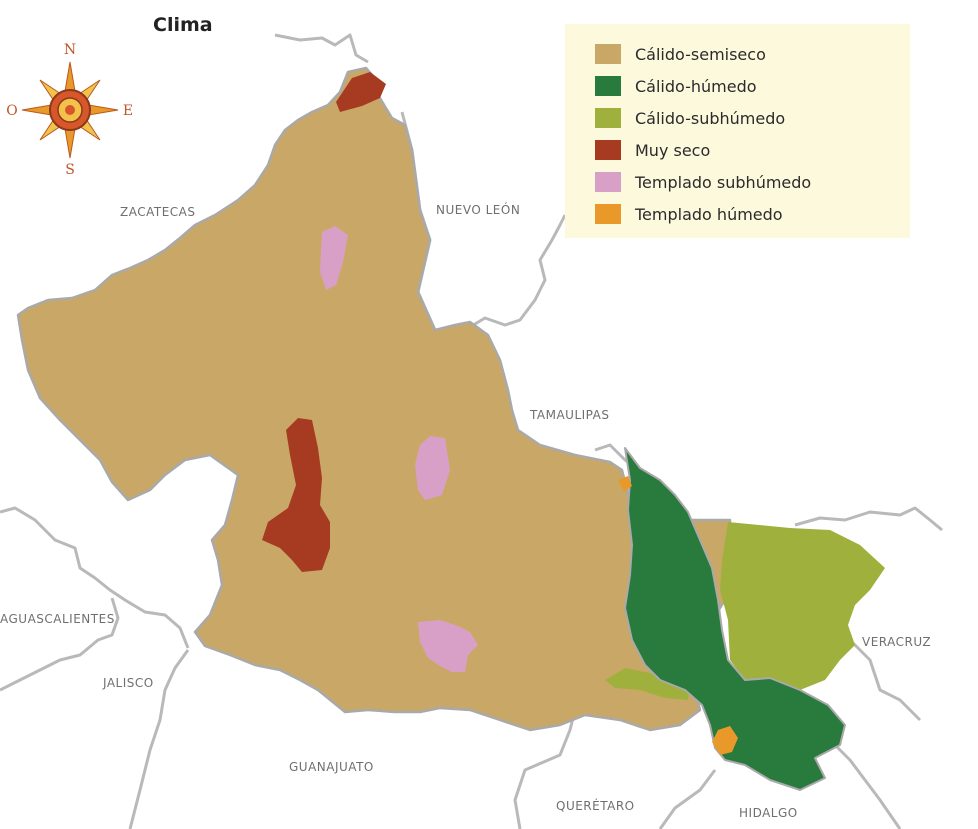  Describe the element at coordinates (802, 606) in the screenshot. I see `region-calido-subhumedo` at that location.